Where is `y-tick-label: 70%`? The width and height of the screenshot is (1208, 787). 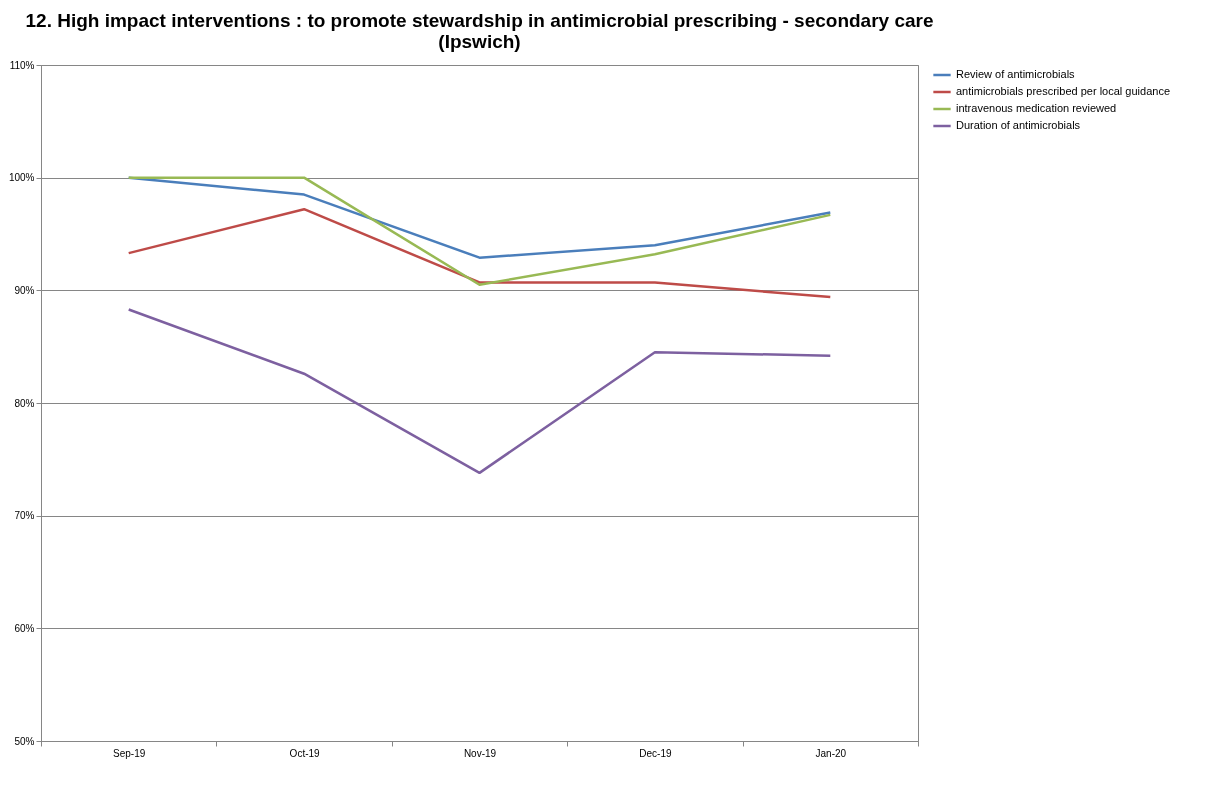 y-tick-label: 70% is located at coordinates (24, 516).